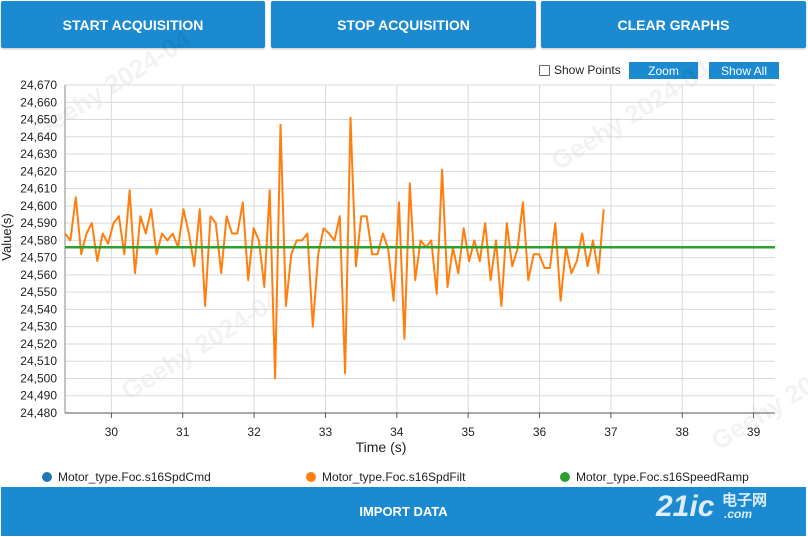 This screenshot has width=808, height=537. Describe the element at coordinates (38, 240) in the screenshot. I see `y-tick-label: 24,580` at that location.